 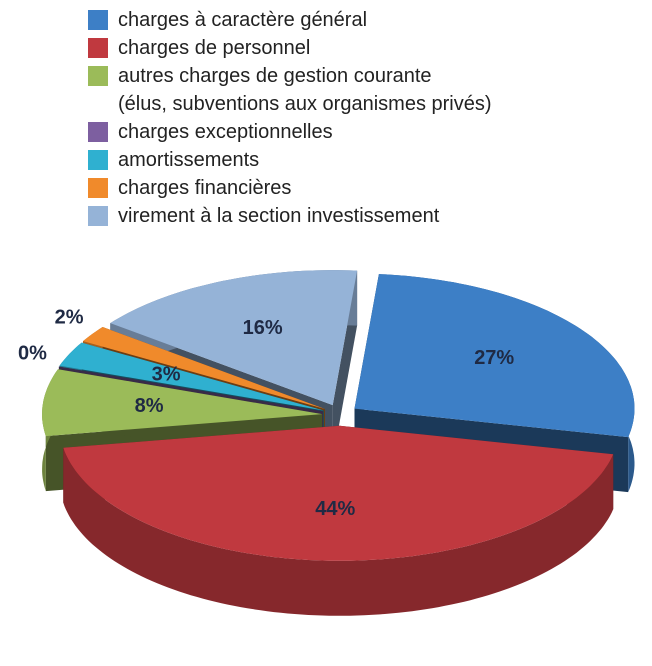 I want to click on data-label: 27%, so click(x=494, y=358).